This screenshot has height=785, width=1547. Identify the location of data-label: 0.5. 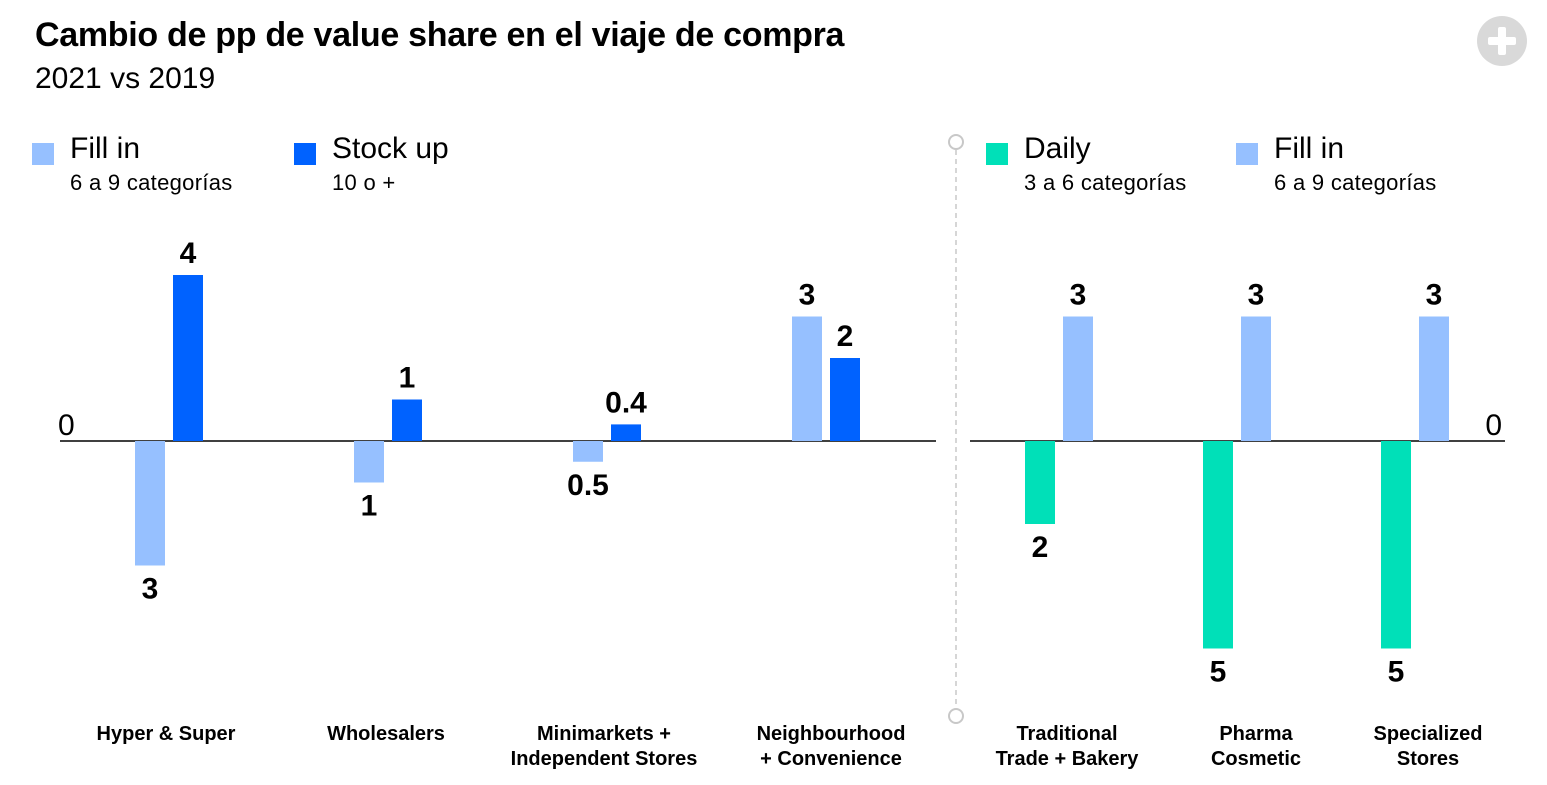
(588, 485).